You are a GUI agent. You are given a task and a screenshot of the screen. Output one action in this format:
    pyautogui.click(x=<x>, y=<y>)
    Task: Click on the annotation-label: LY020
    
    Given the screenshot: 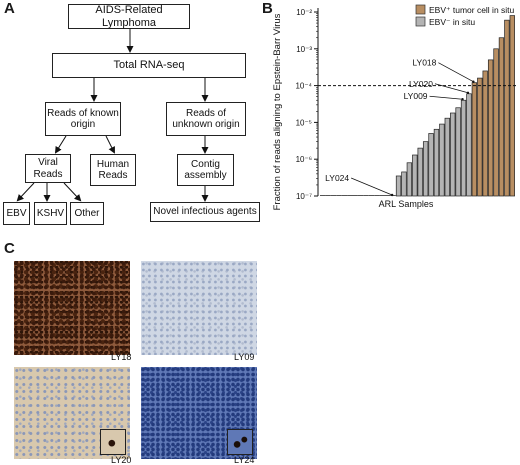 What is the action you would take?
    pyautogui.click(x=421, y=84)
    